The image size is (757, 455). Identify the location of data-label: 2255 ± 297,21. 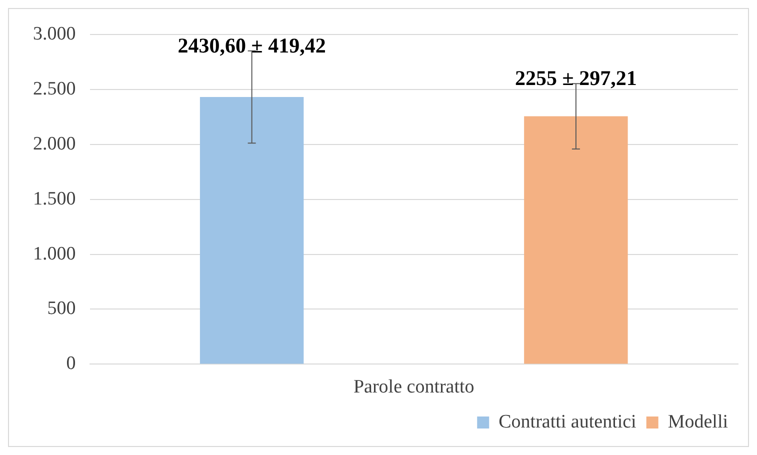
(576, 78).